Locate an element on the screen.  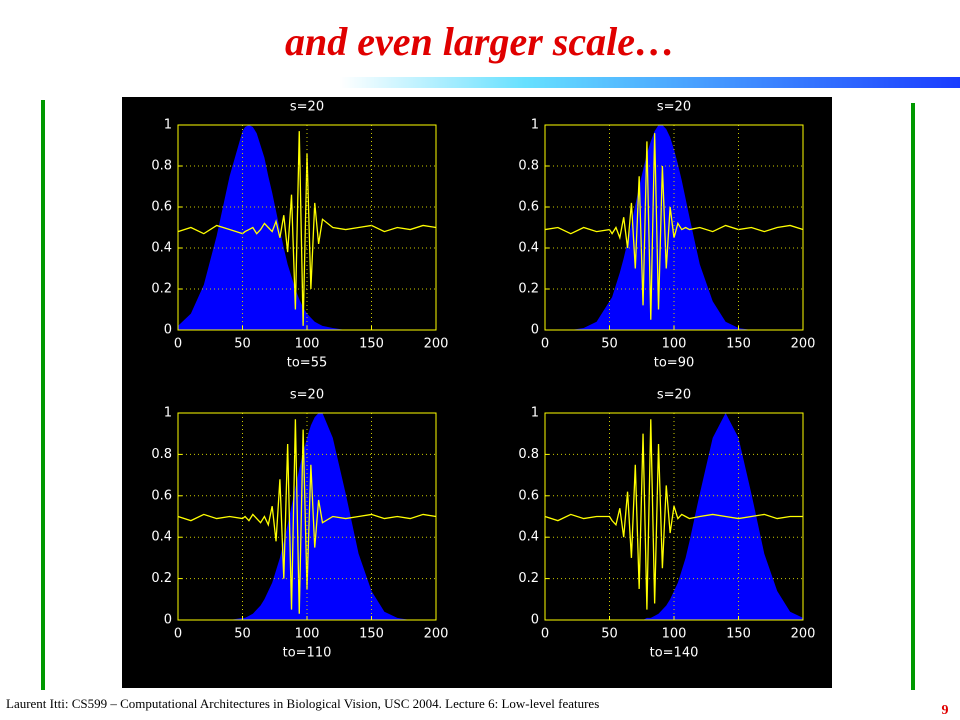
left-rule is located at coordinates (43, 395).